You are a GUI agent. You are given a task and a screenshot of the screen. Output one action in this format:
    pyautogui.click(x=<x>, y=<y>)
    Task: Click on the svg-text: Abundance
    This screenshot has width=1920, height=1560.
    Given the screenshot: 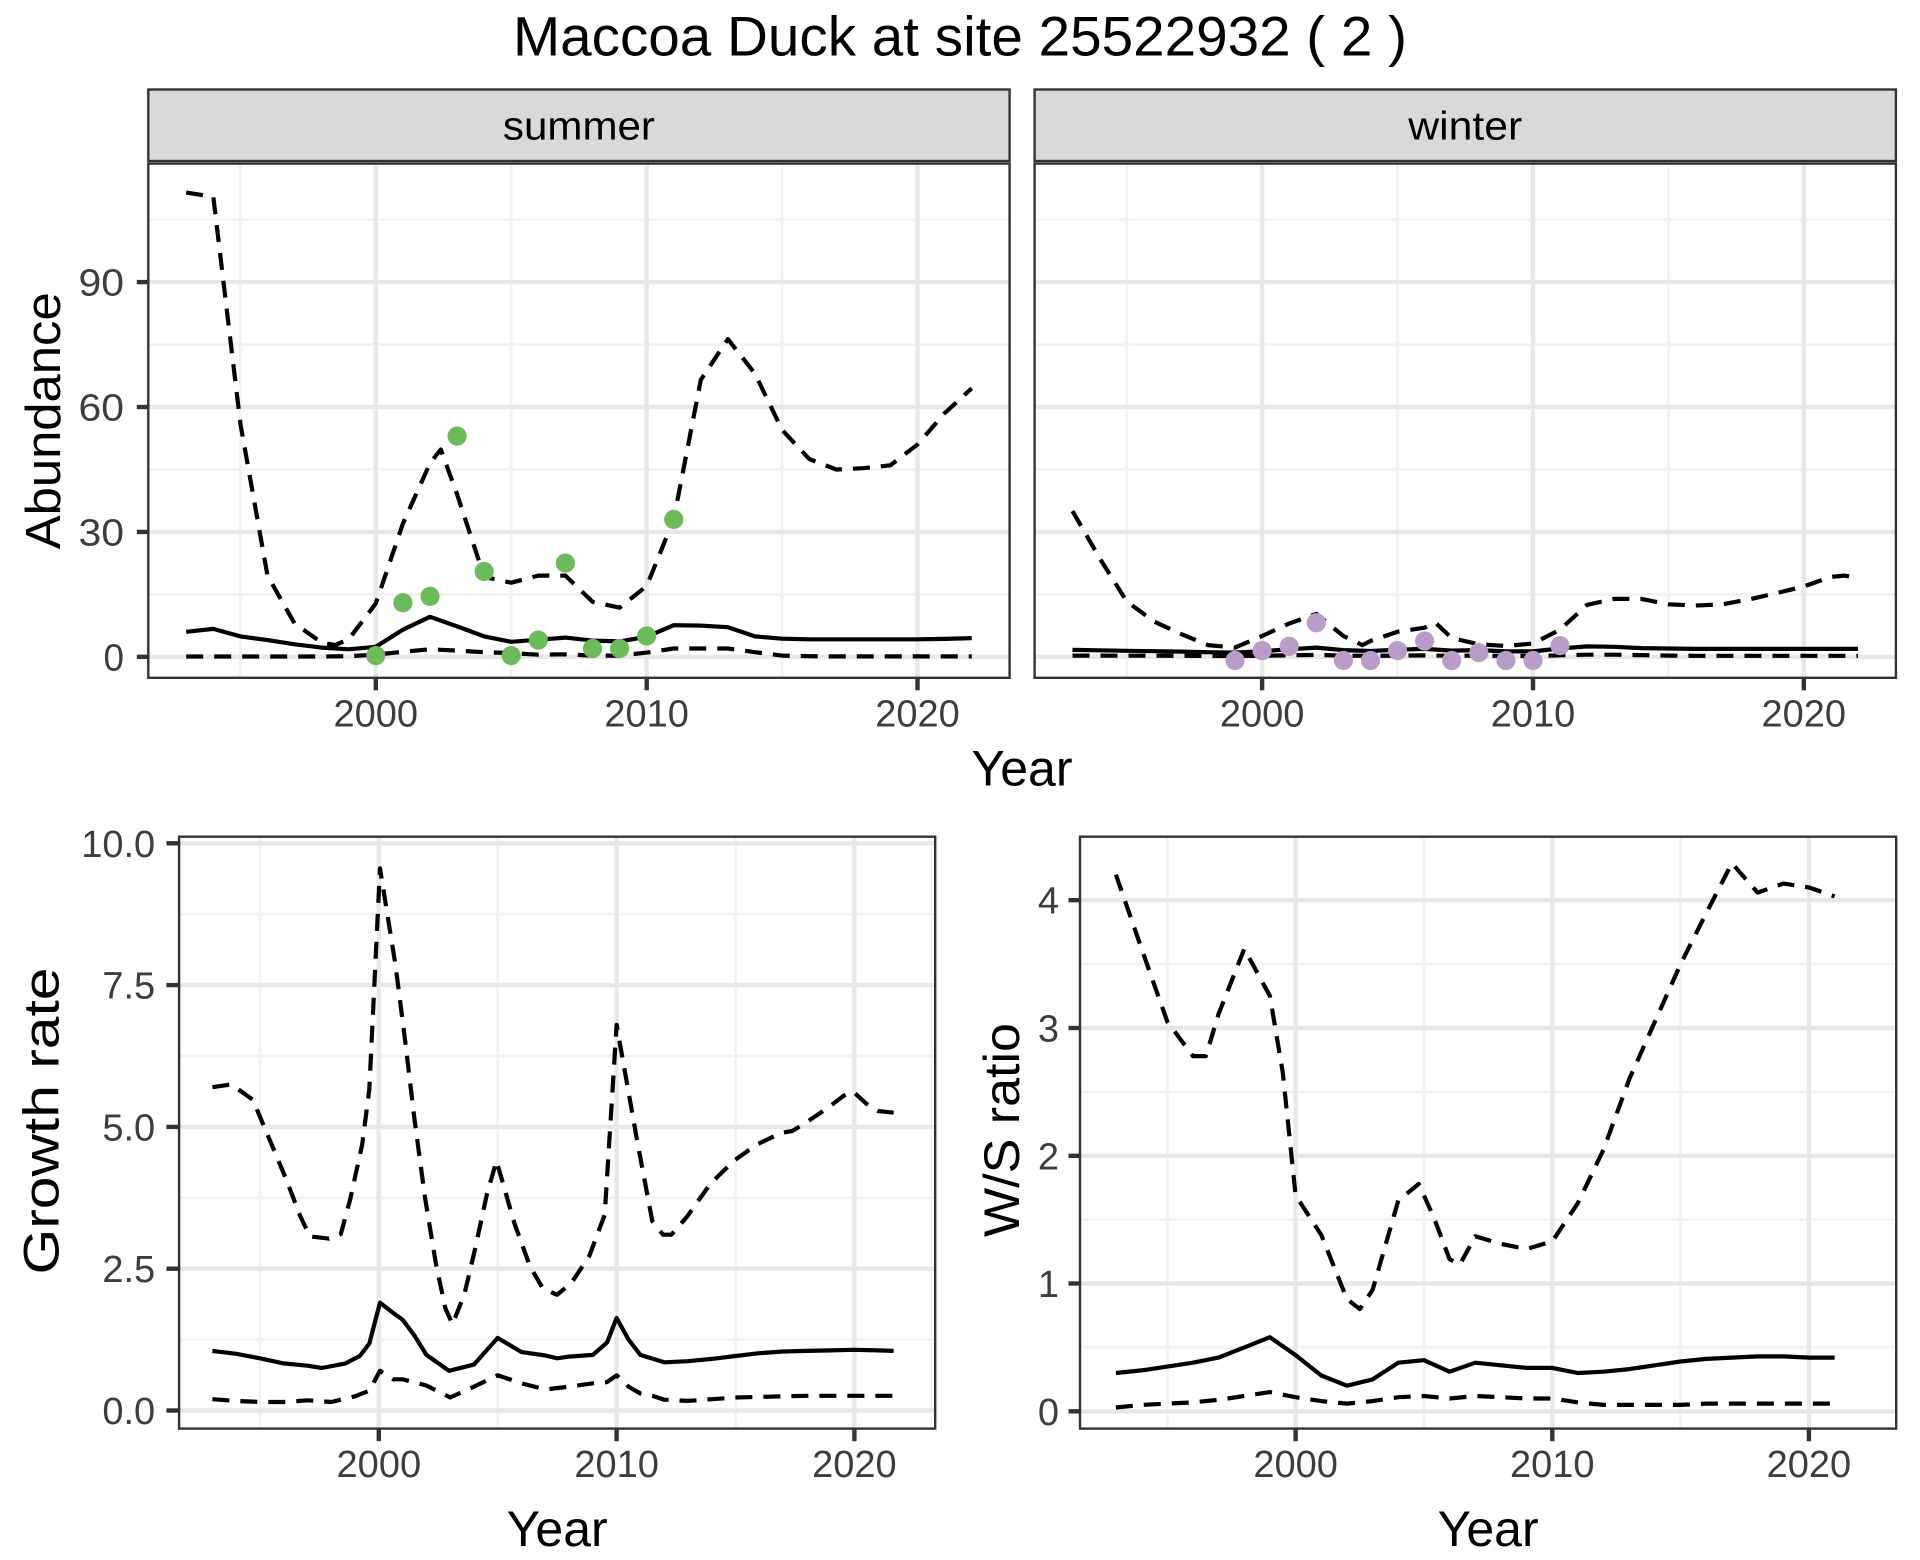 What is the action you would take?
    pyautogui.click(x=44, y=420)
    